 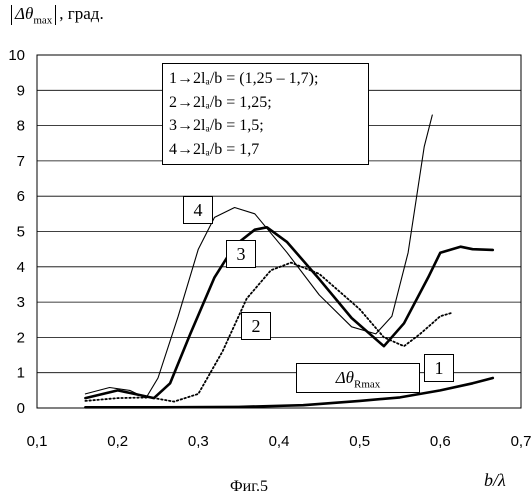 What do you see at coordinates (521, 441) in the screenshot?
I see `x-tick-label: 0,7` at bounding box center [521, 441].